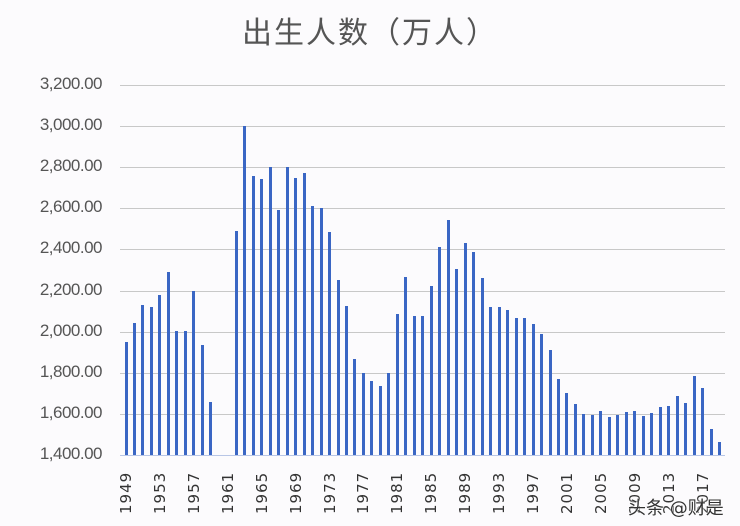  Describe the element at coordinates (566, 492) in the screenshot. I see `x-tick-label: 2001` at that location.